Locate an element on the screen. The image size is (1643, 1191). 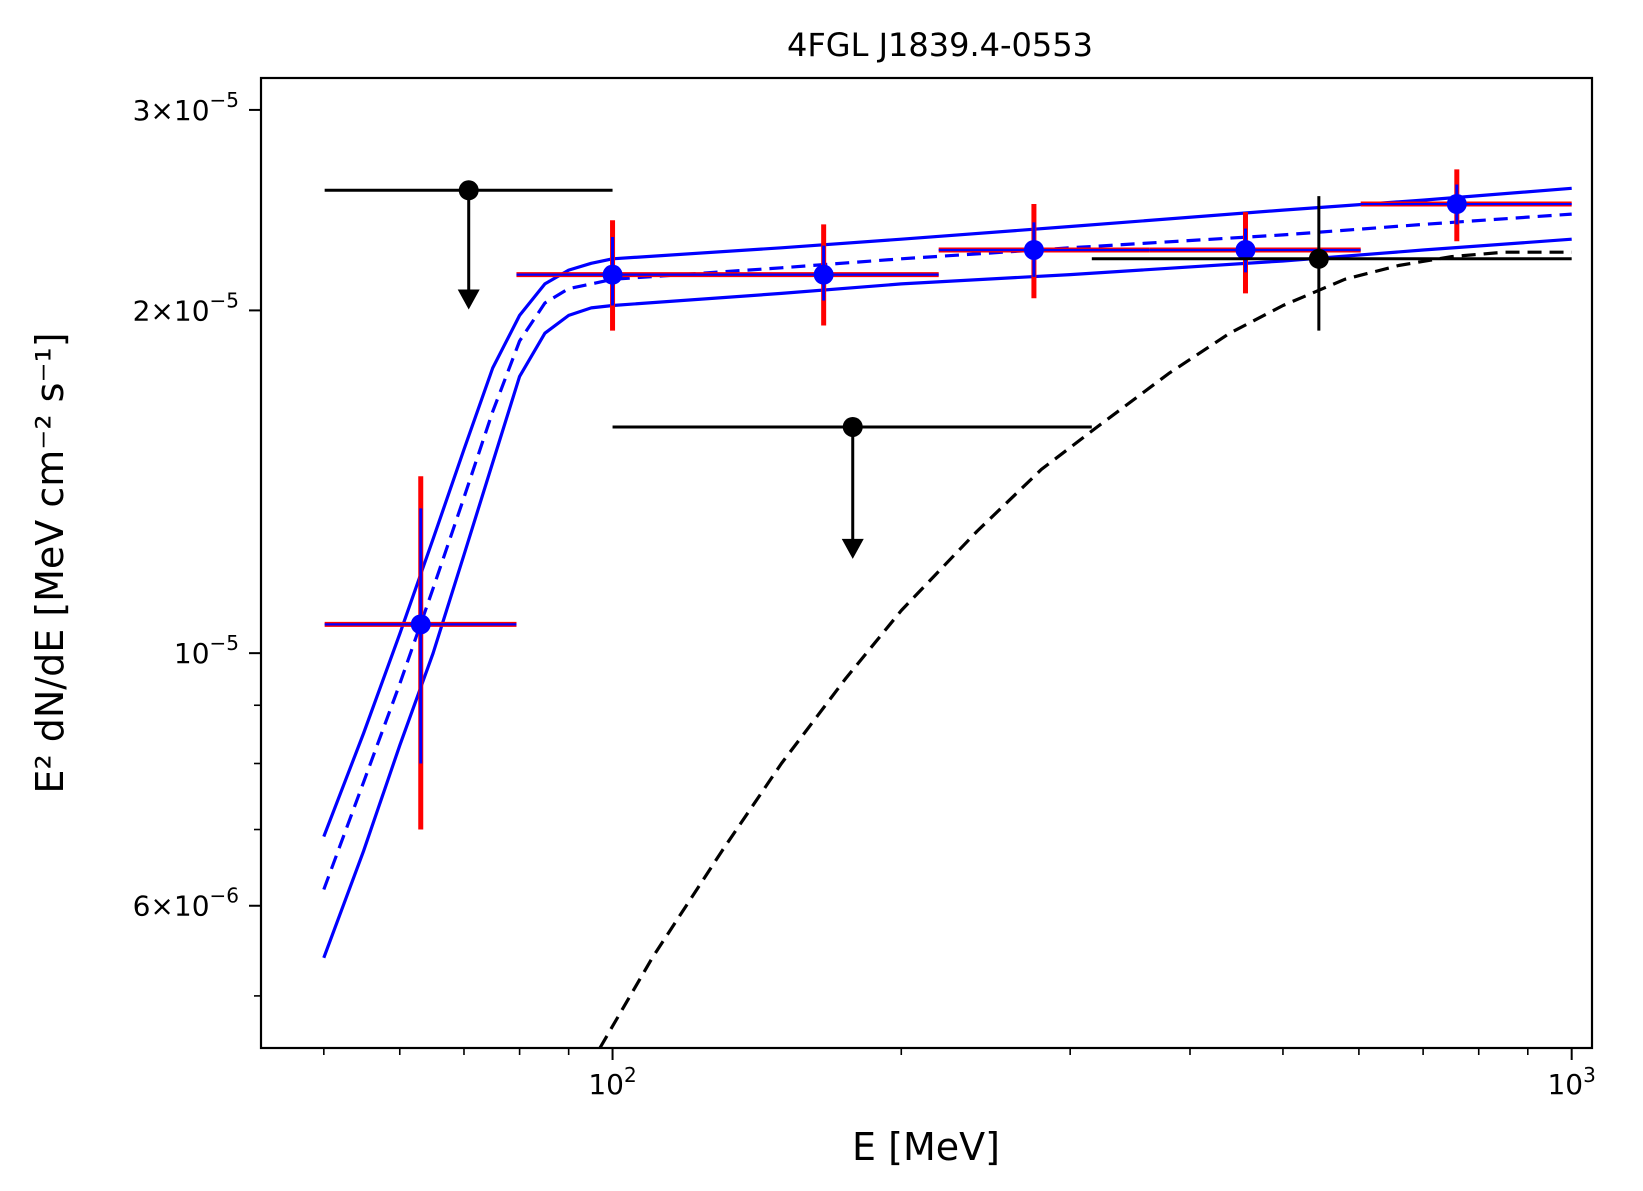
x-tick-label: 10² is located at coordinates (612, 1082).